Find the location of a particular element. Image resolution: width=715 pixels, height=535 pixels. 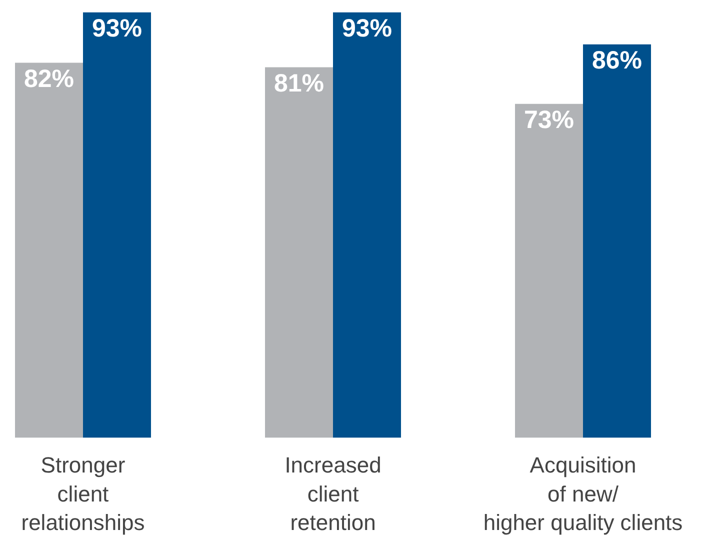

data-label: 82% is located at coordinates (49, 78).